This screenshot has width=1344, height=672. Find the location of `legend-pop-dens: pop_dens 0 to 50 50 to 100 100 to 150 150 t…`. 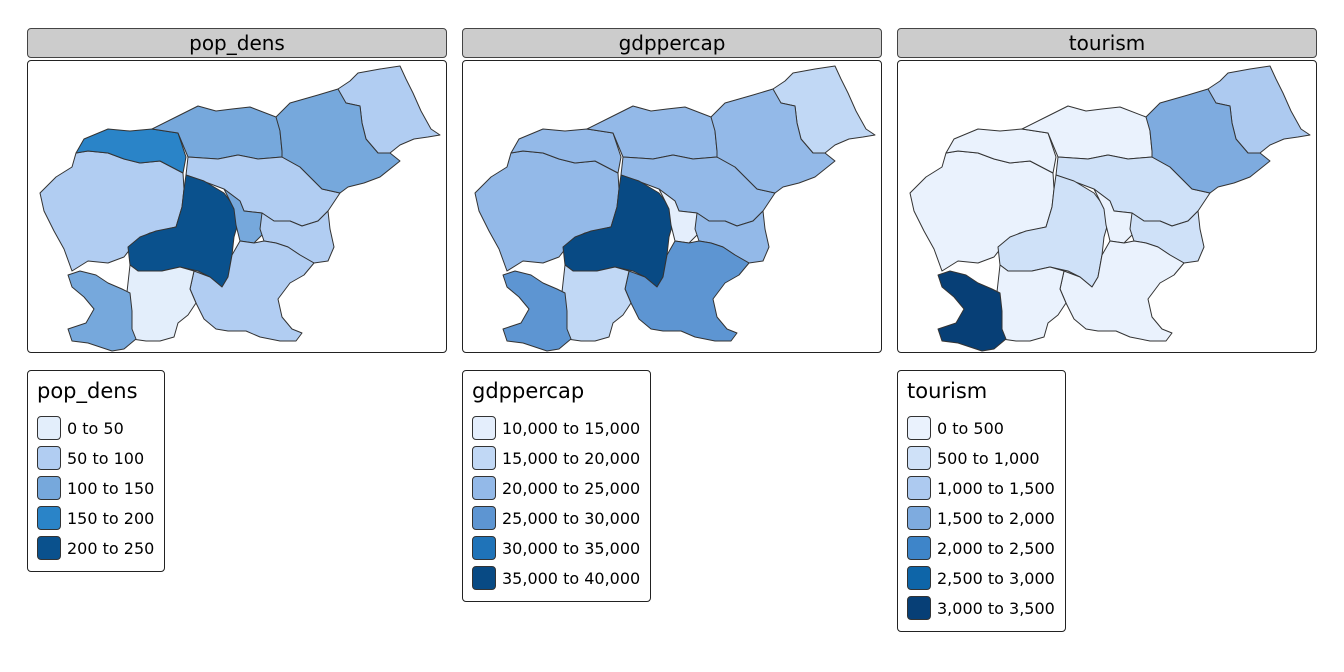

legend-pop-dens: pop_dens 0 to 50 50 to 100 100 to 150 150 t… is located at coordinates (96, 471).